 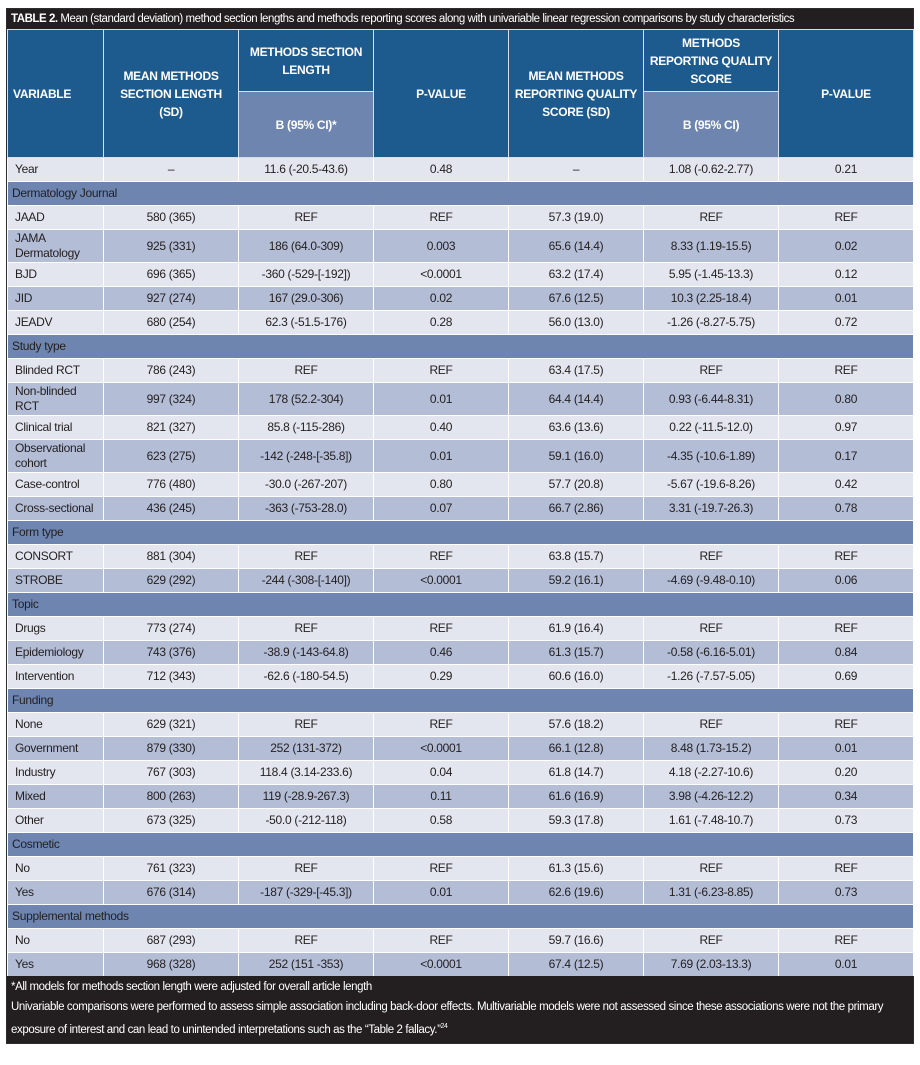 What do you see at coordinates (846, 427) in the screenshot?
I see `cell-p-value-2: 0.97` at bounding box center [846, 427].